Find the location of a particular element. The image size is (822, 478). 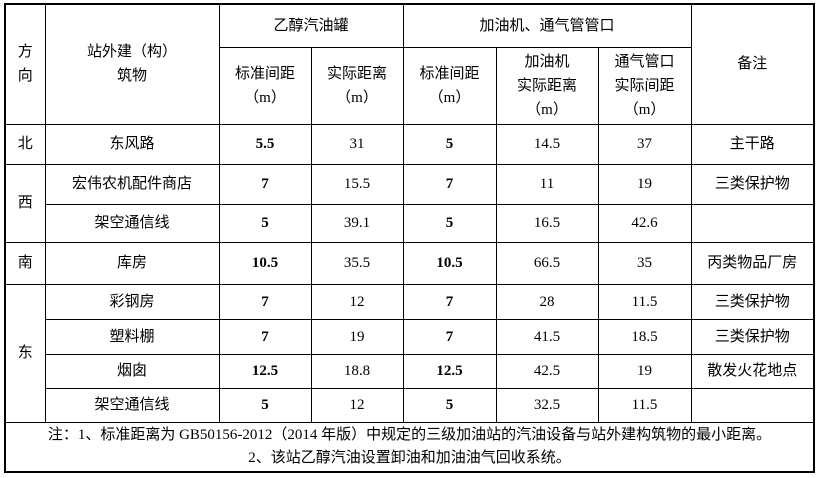

vent-act-cell: 35 is located at coordinates (644, 263).